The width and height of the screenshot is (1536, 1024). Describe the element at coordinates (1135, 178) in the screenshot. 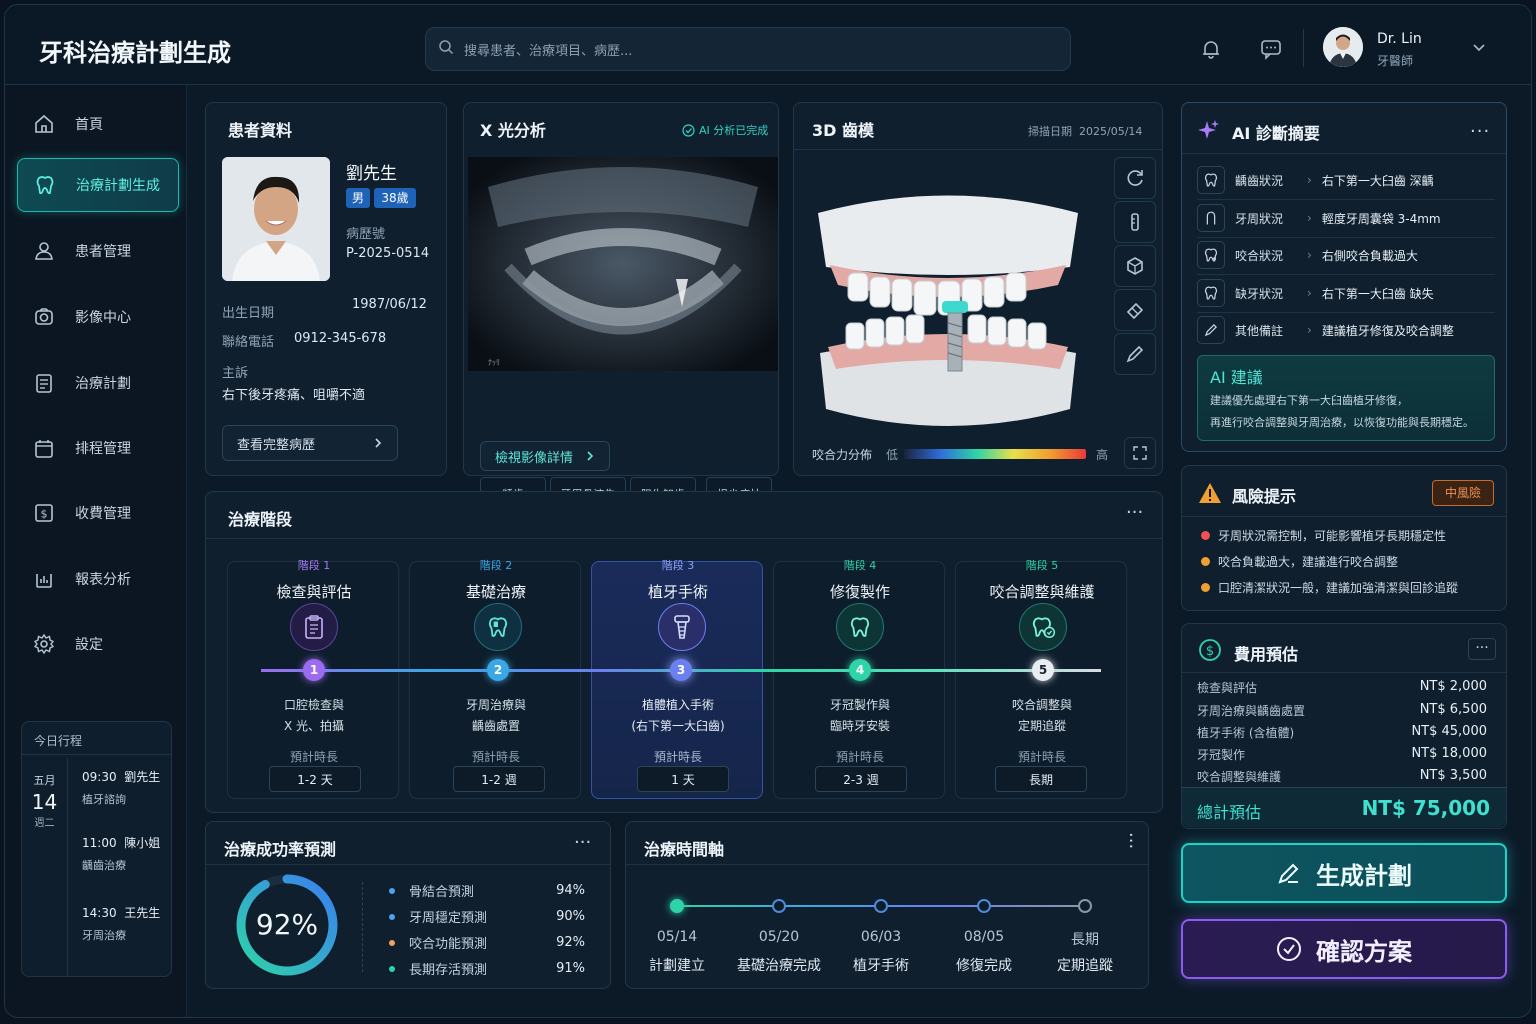

I see `rotate-icon` at that location.